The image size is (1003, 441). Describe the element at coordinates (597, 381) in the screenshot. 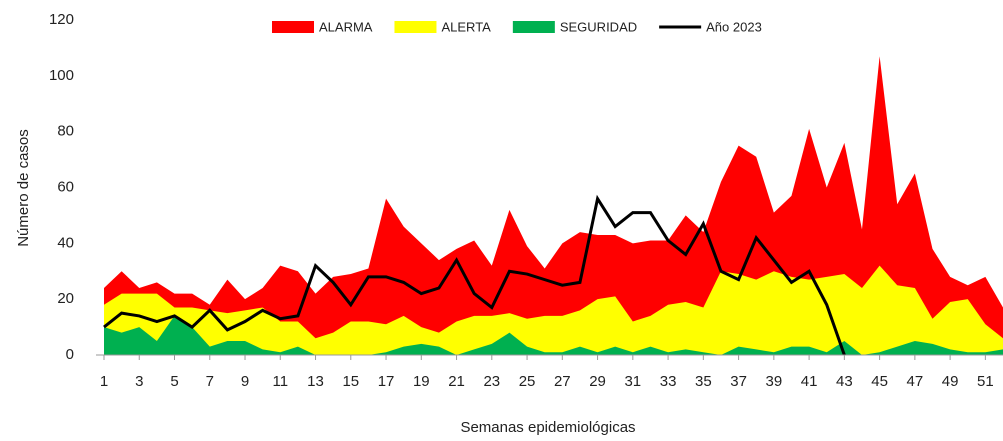

I see `x-tick-label: 29` at that location.